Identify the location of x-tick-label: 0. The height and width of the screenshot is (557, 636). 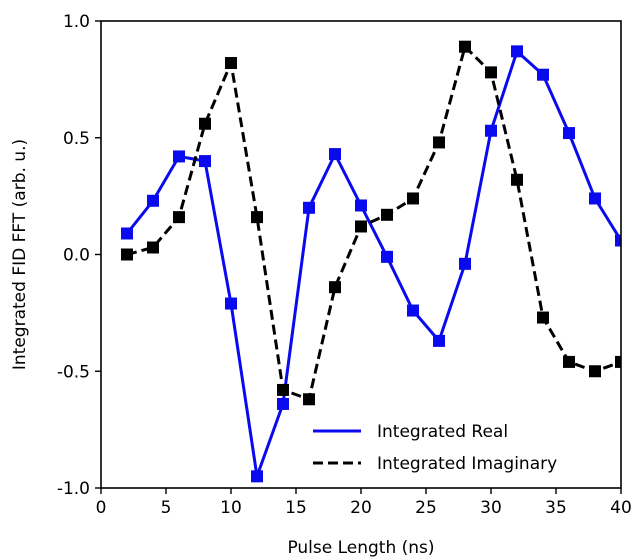
(101, 508).